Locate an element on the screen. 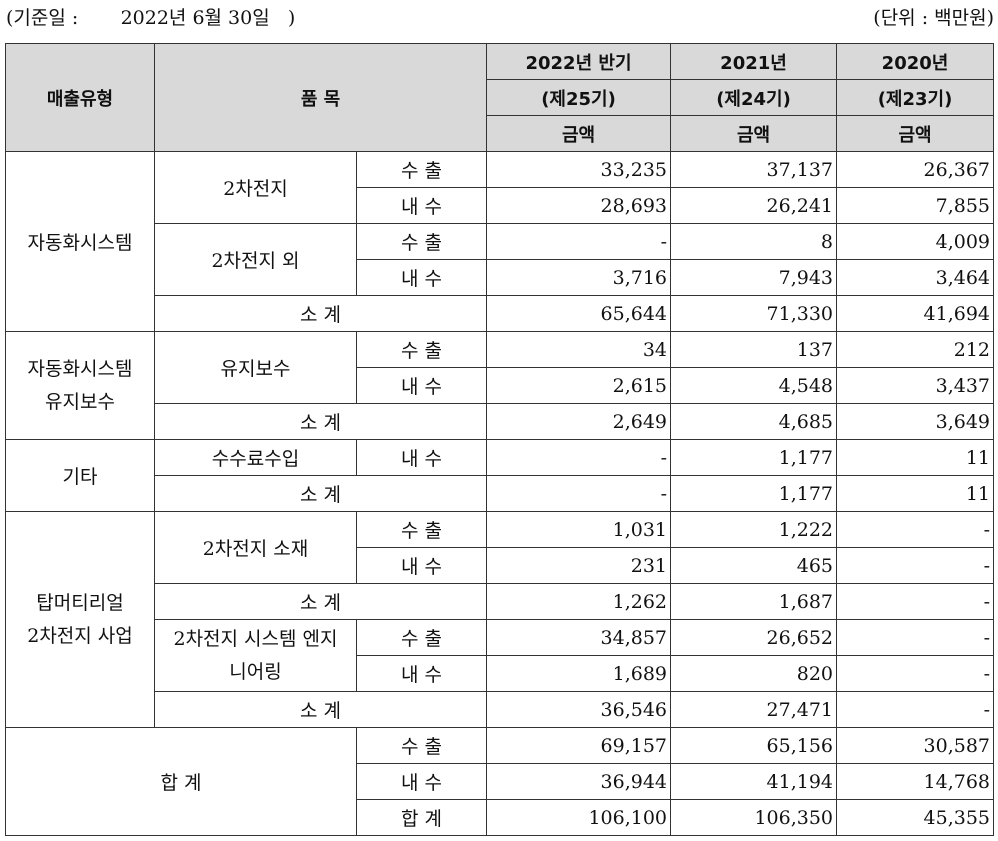 Image resolution: width=998 pixels, height=841 pixels. subtotal-row: 소 계 65,644 71,330 41,694 is located at coordinates (500, 313).